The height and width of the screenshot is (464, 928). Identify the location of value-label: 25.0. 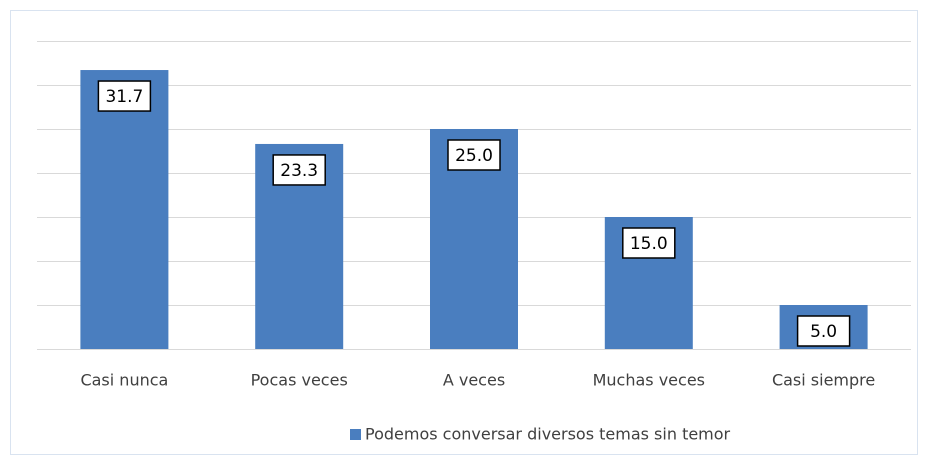
(474, 156).